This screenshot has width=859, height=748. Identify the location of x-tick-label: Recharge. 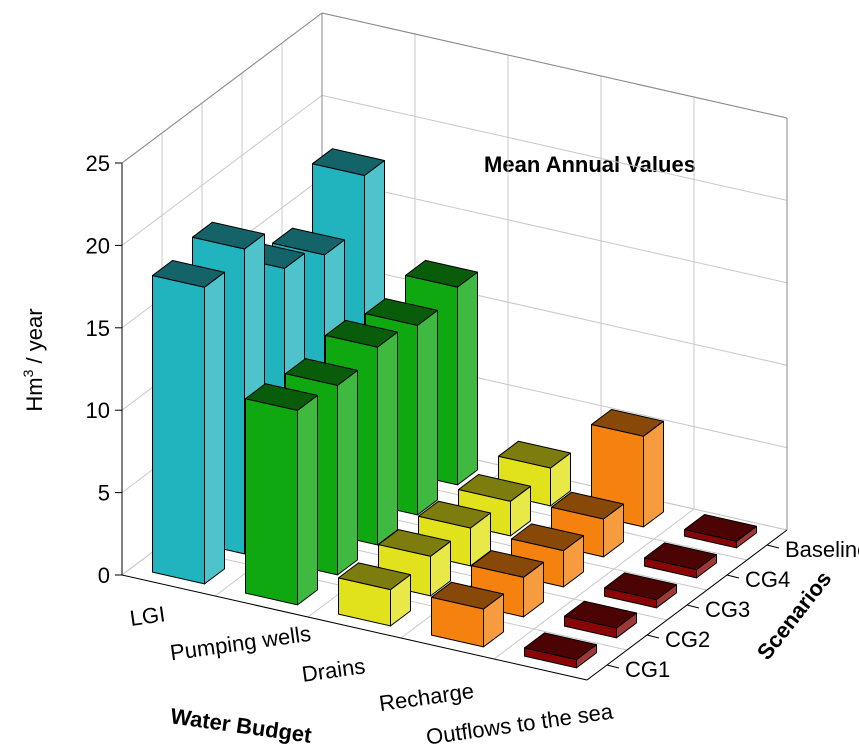
(426, 697).